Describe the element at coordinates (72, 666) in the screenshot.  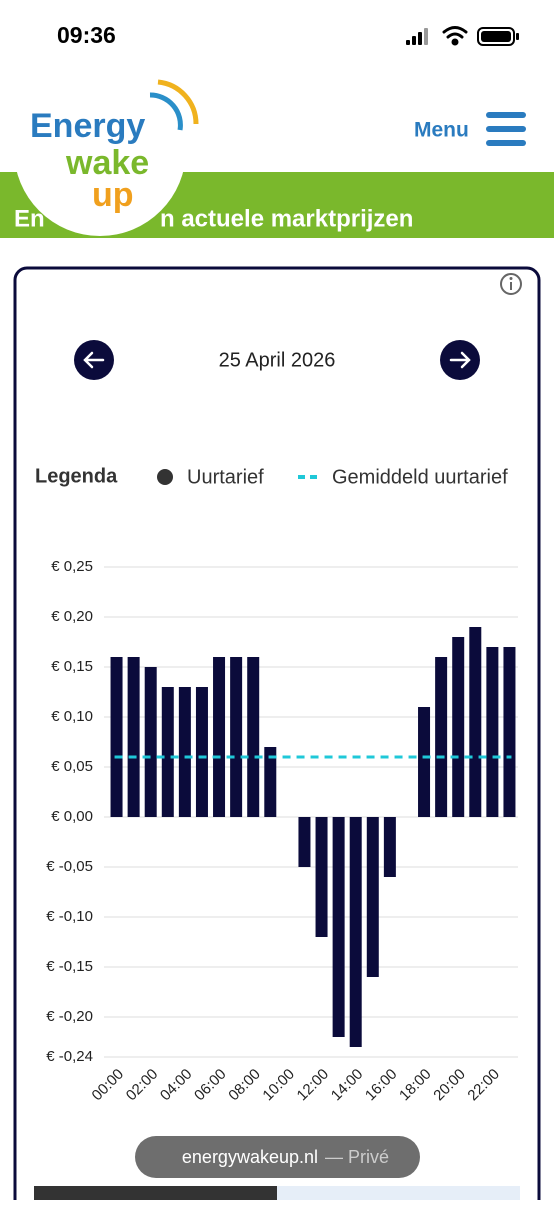
I see `y-tick-label: € 0,15` at that location.